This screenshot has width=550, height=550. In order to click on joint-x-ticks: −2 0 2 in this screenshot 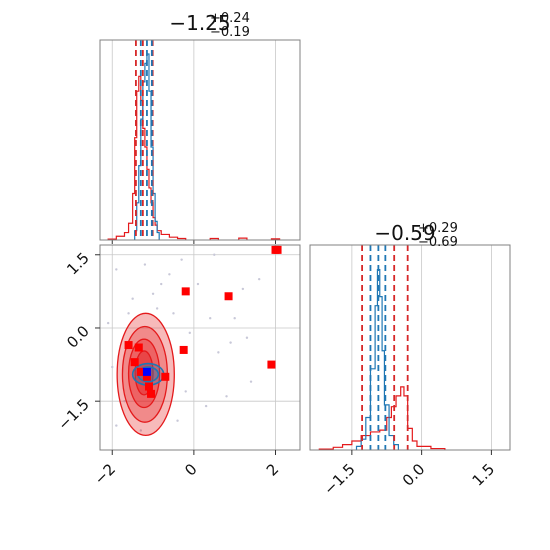, I will do `click(186, 469)`.